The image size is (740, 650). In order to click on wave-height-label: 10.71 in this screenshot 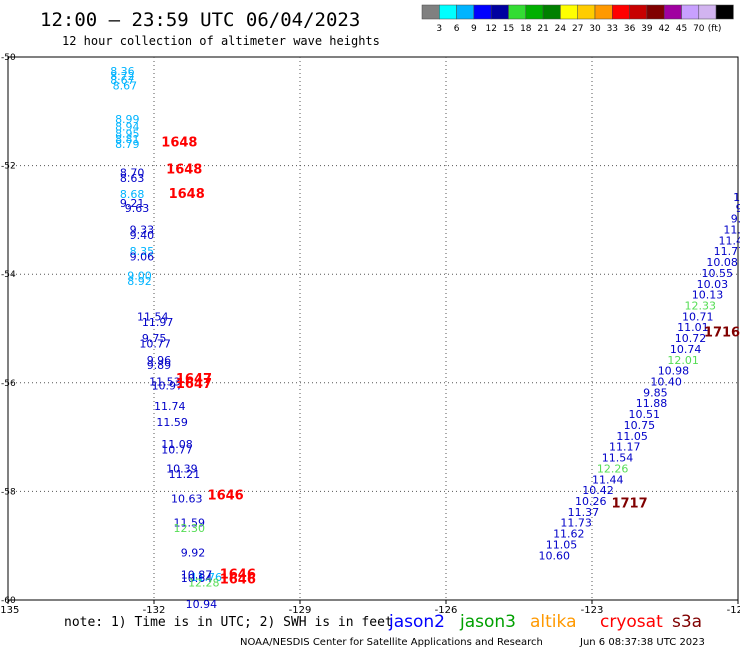, I will do `click(698, 316)`.